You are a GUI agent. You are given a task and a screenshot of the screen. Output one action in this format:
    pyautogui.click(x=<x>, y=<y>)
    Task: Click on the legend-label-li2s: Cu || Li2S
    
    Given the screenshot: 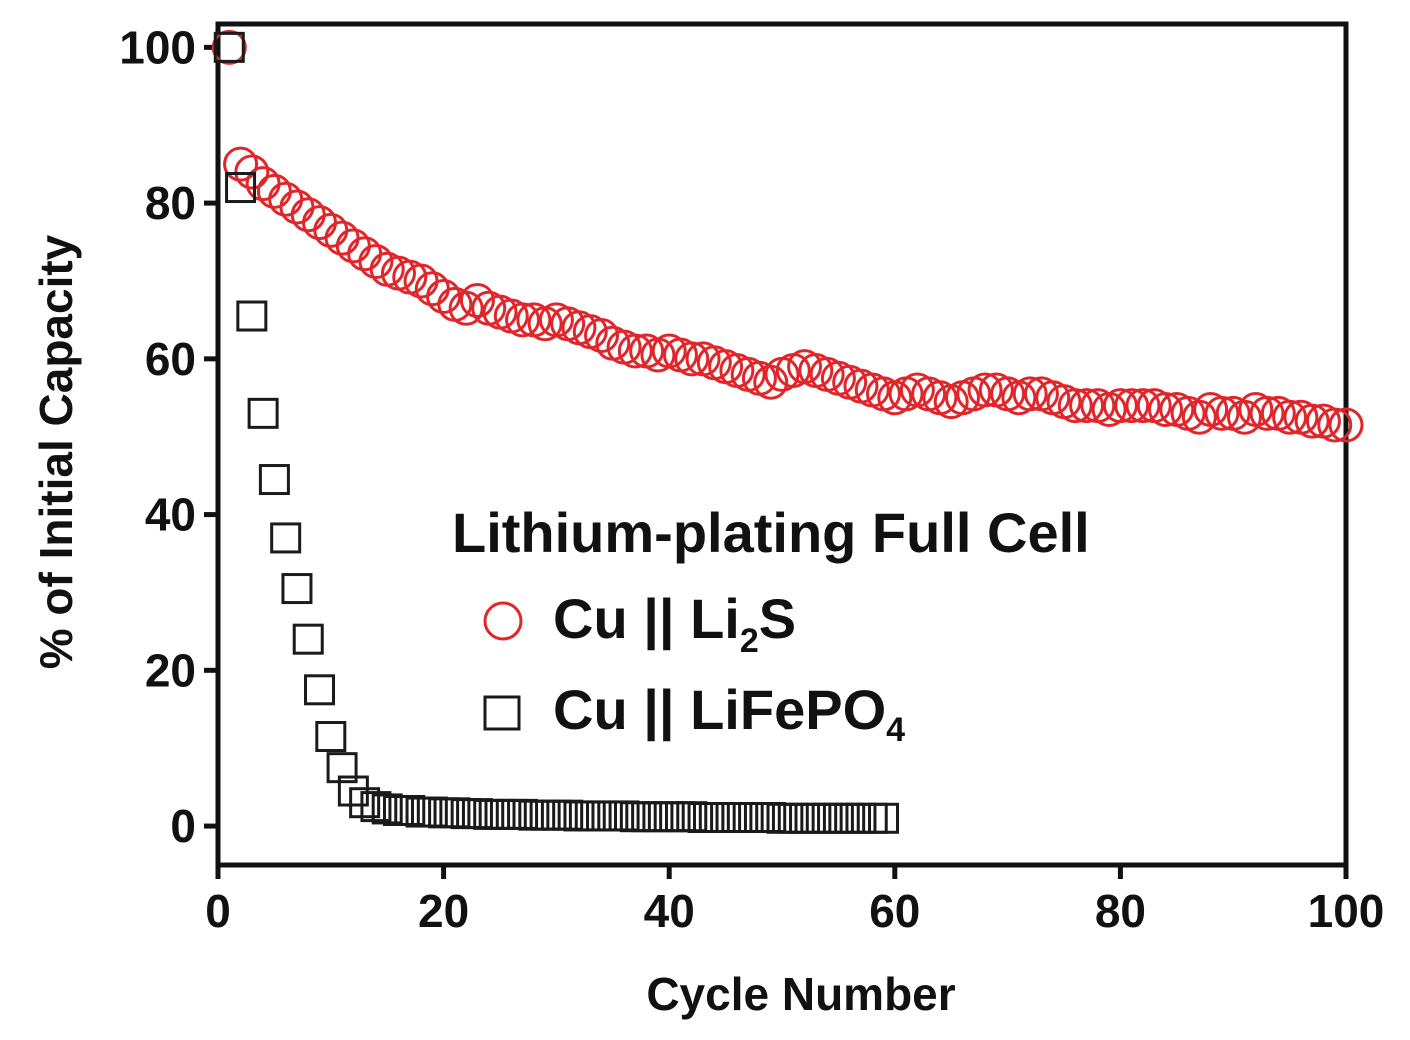 What is the action you would take?
    pyautogui.click(x=674, y=623)
    